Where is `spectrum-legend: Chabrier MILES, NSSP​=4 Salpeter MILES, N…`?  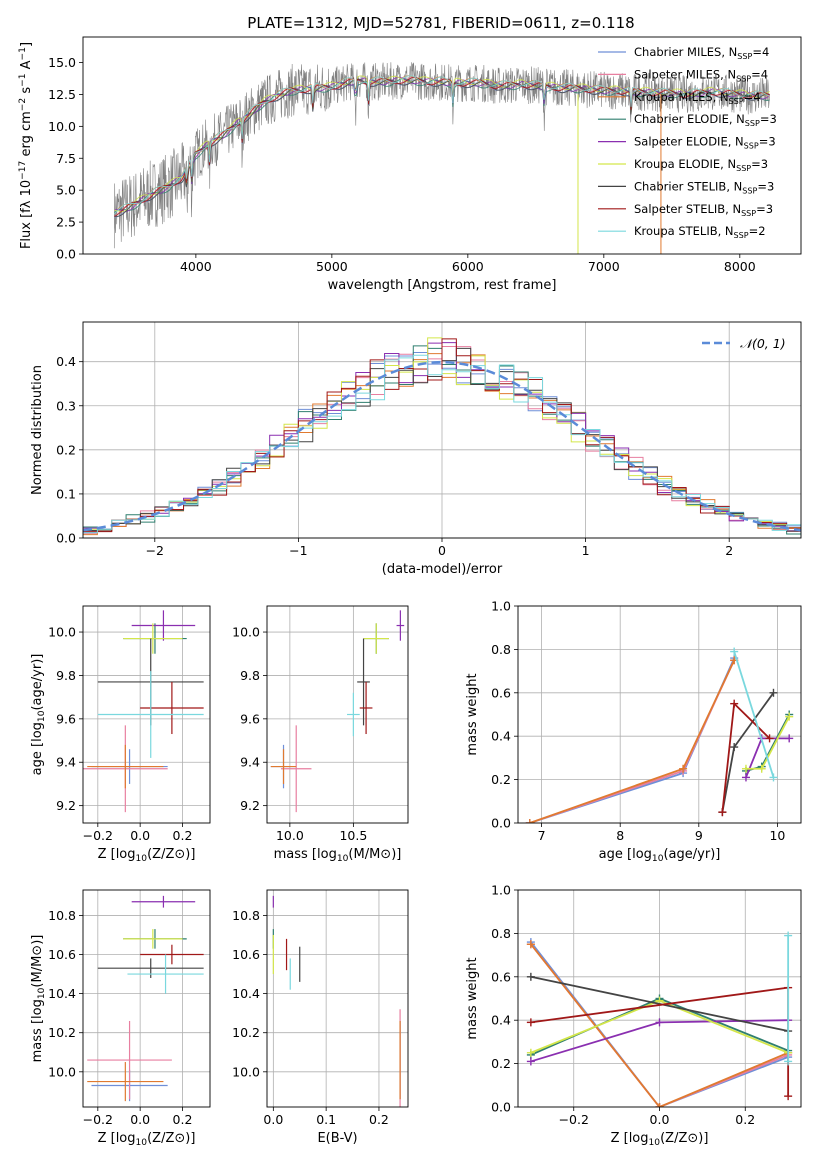 spectrum-legend: Chabrier MILES, NSSP​=4 Salpeter MILES, N… is located at coordinates (687, 142).